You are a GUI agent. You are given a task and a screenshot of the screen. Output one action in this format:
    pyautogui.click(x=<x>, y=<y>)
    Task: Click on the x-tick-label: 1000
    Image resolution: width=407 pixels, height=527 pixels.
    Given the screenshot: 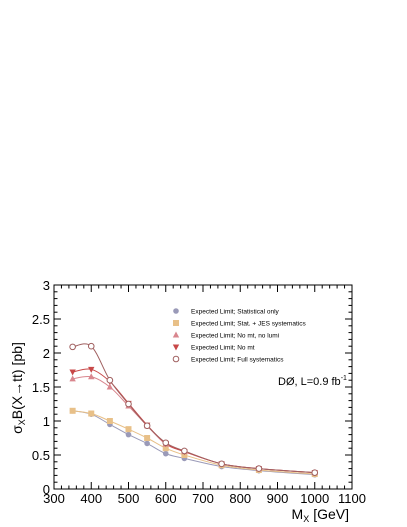 What is the action you would take?
    pyautogui.click(x=314, y=498)
    